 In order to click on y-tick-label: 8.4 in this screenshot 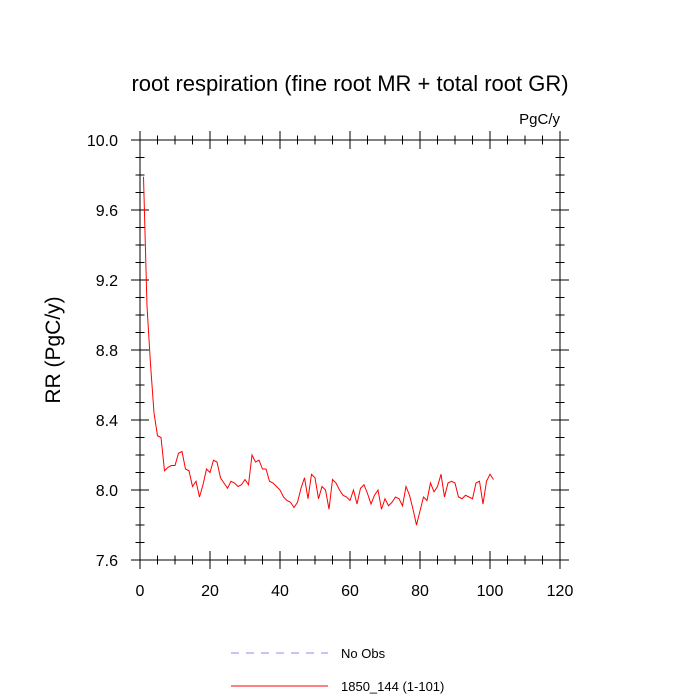, I will do `click(107, 421)`.